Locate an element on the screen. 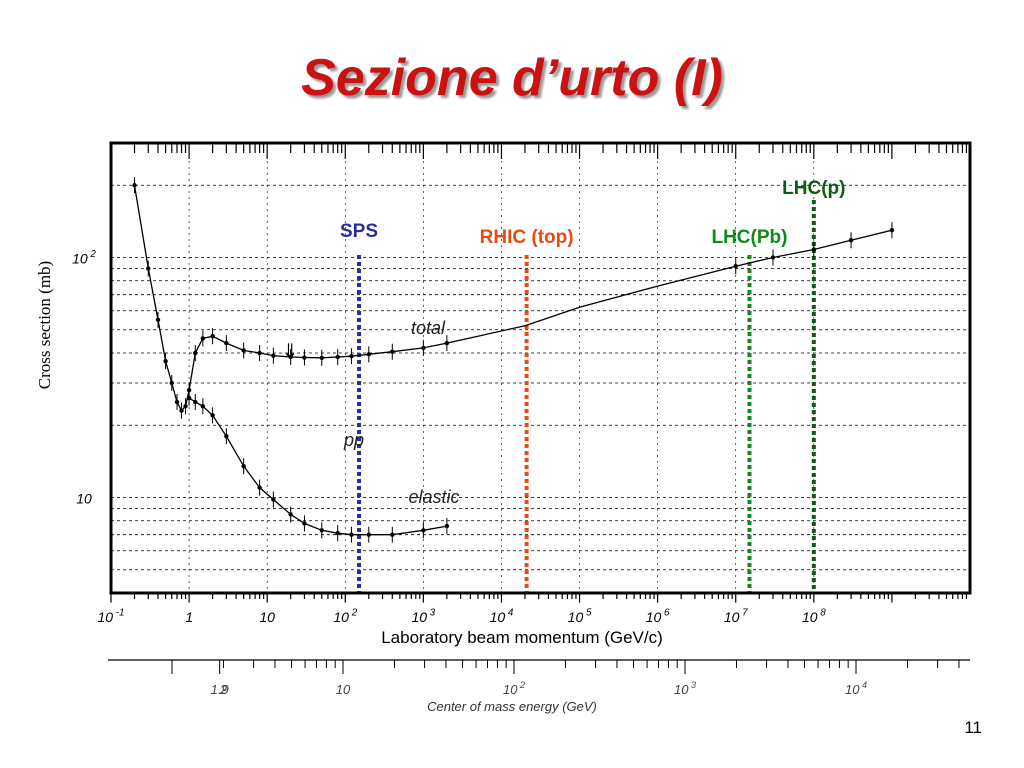  x-tick-label: 10 3 is located at coordinates (423, 616).